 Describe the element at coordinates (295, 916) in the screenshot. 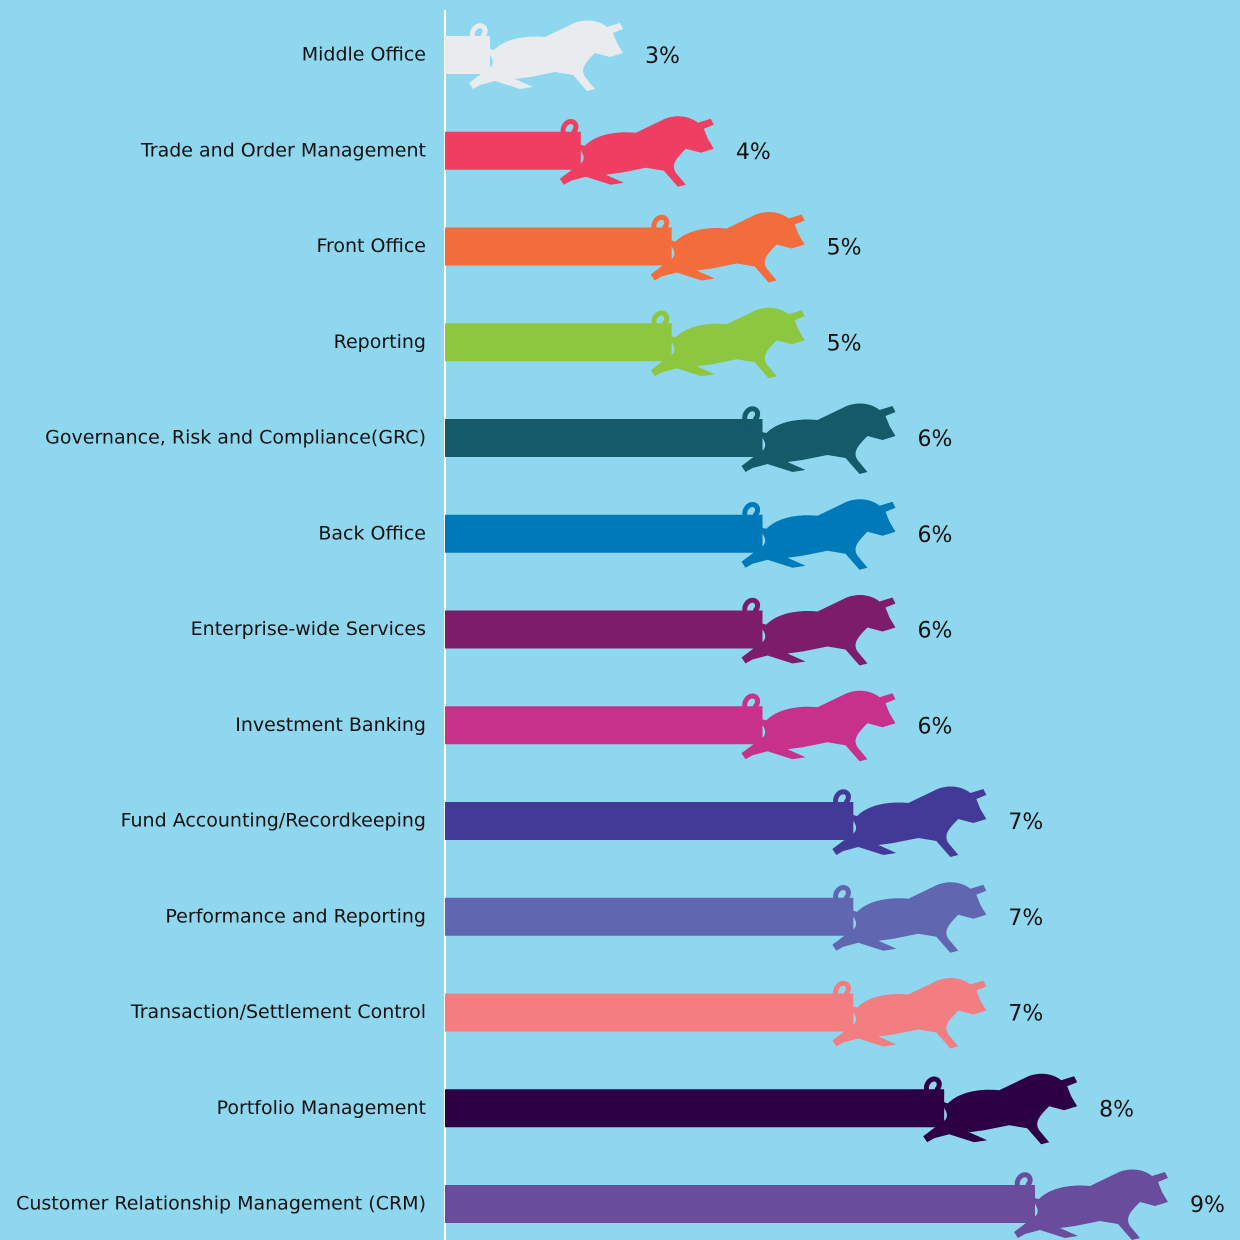

I see `category-label: Performance and Reporting` at that location.